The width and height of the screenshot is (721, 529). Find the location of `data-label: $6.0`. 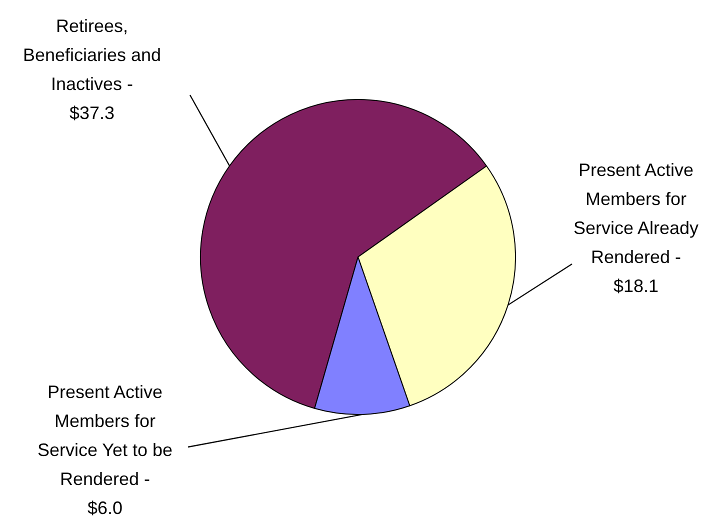

data-label: $6.0 is located at coordinates (105, 508).